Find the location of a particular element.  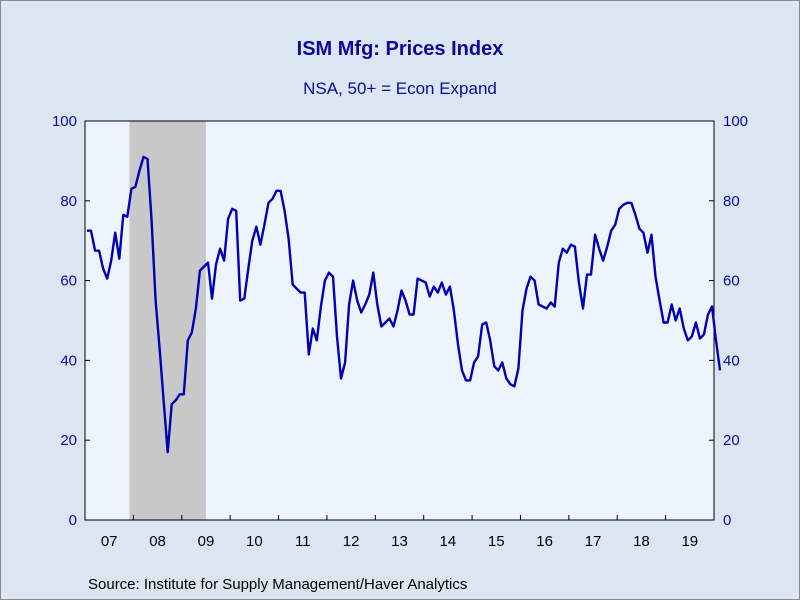

y-tick-label-right: 40 is located at coordinates (731, 360).